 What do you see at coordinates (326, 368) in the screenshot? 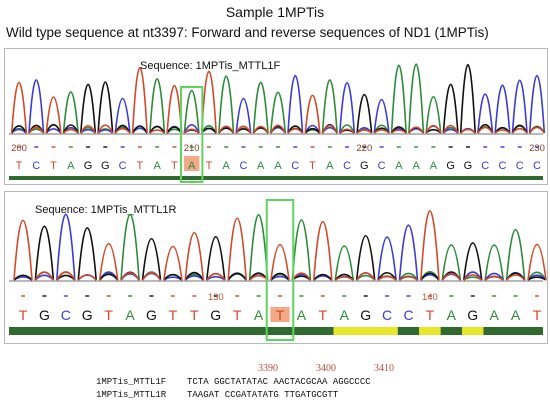
I see `alignment-position-3400: 3400` at bounding box center [326, 368].